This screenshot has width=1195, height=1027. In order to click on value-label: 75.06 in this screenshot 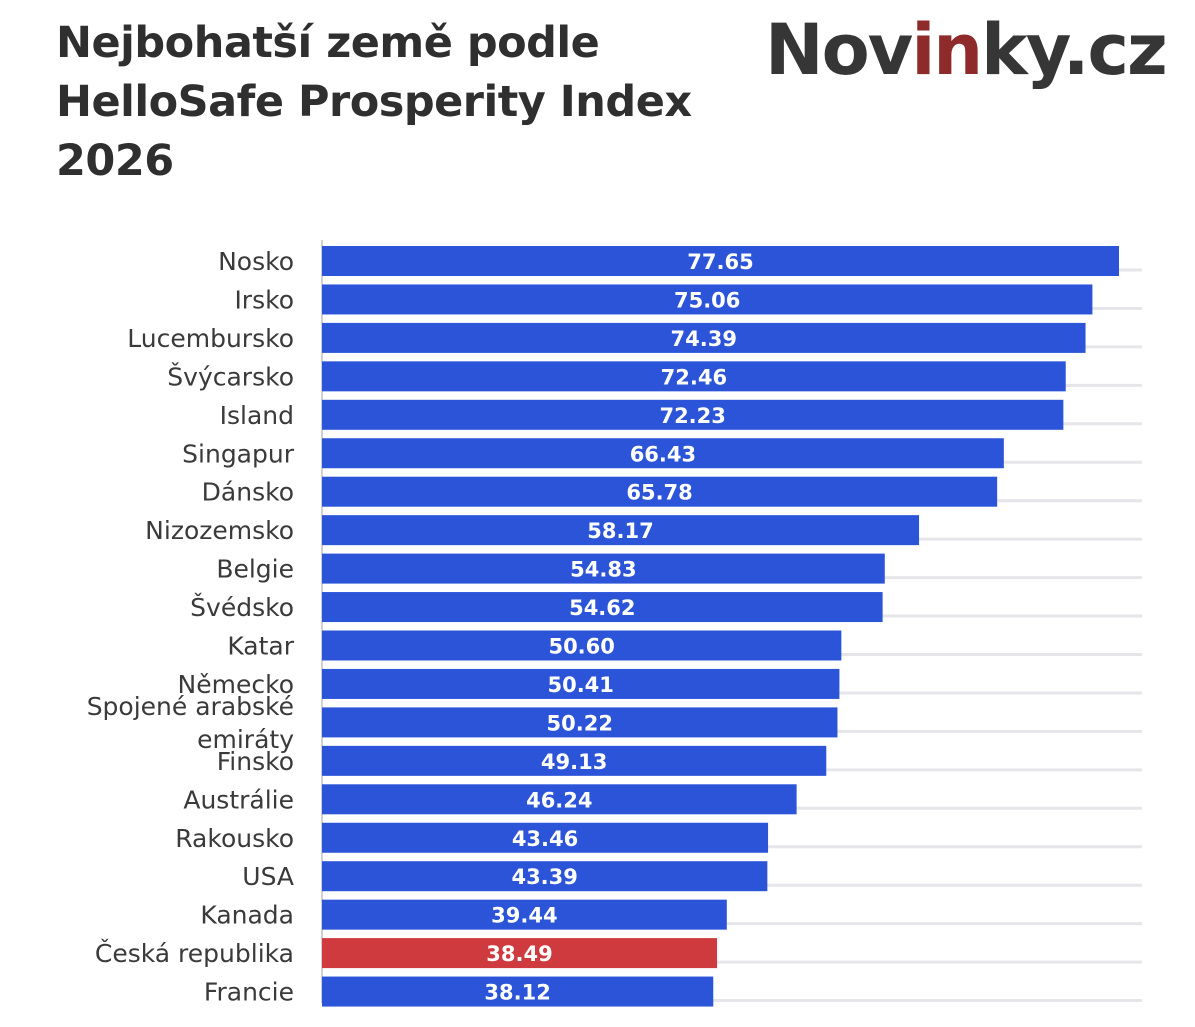, I will do `click(707, 300)`.